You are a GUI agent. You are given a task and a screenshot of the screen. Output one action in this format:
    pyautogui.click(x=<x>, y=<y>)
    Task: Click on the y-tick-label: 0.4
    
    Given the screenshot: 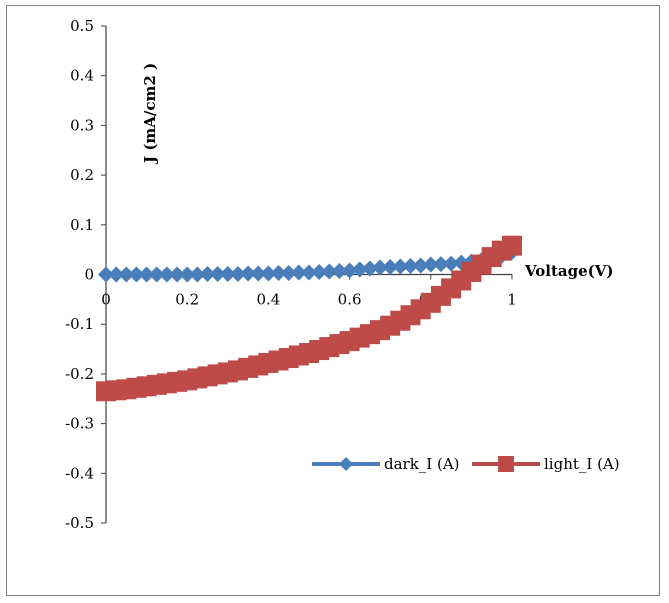 What is the action you would take?
    pyautogui.click(x=82, y=76)
    